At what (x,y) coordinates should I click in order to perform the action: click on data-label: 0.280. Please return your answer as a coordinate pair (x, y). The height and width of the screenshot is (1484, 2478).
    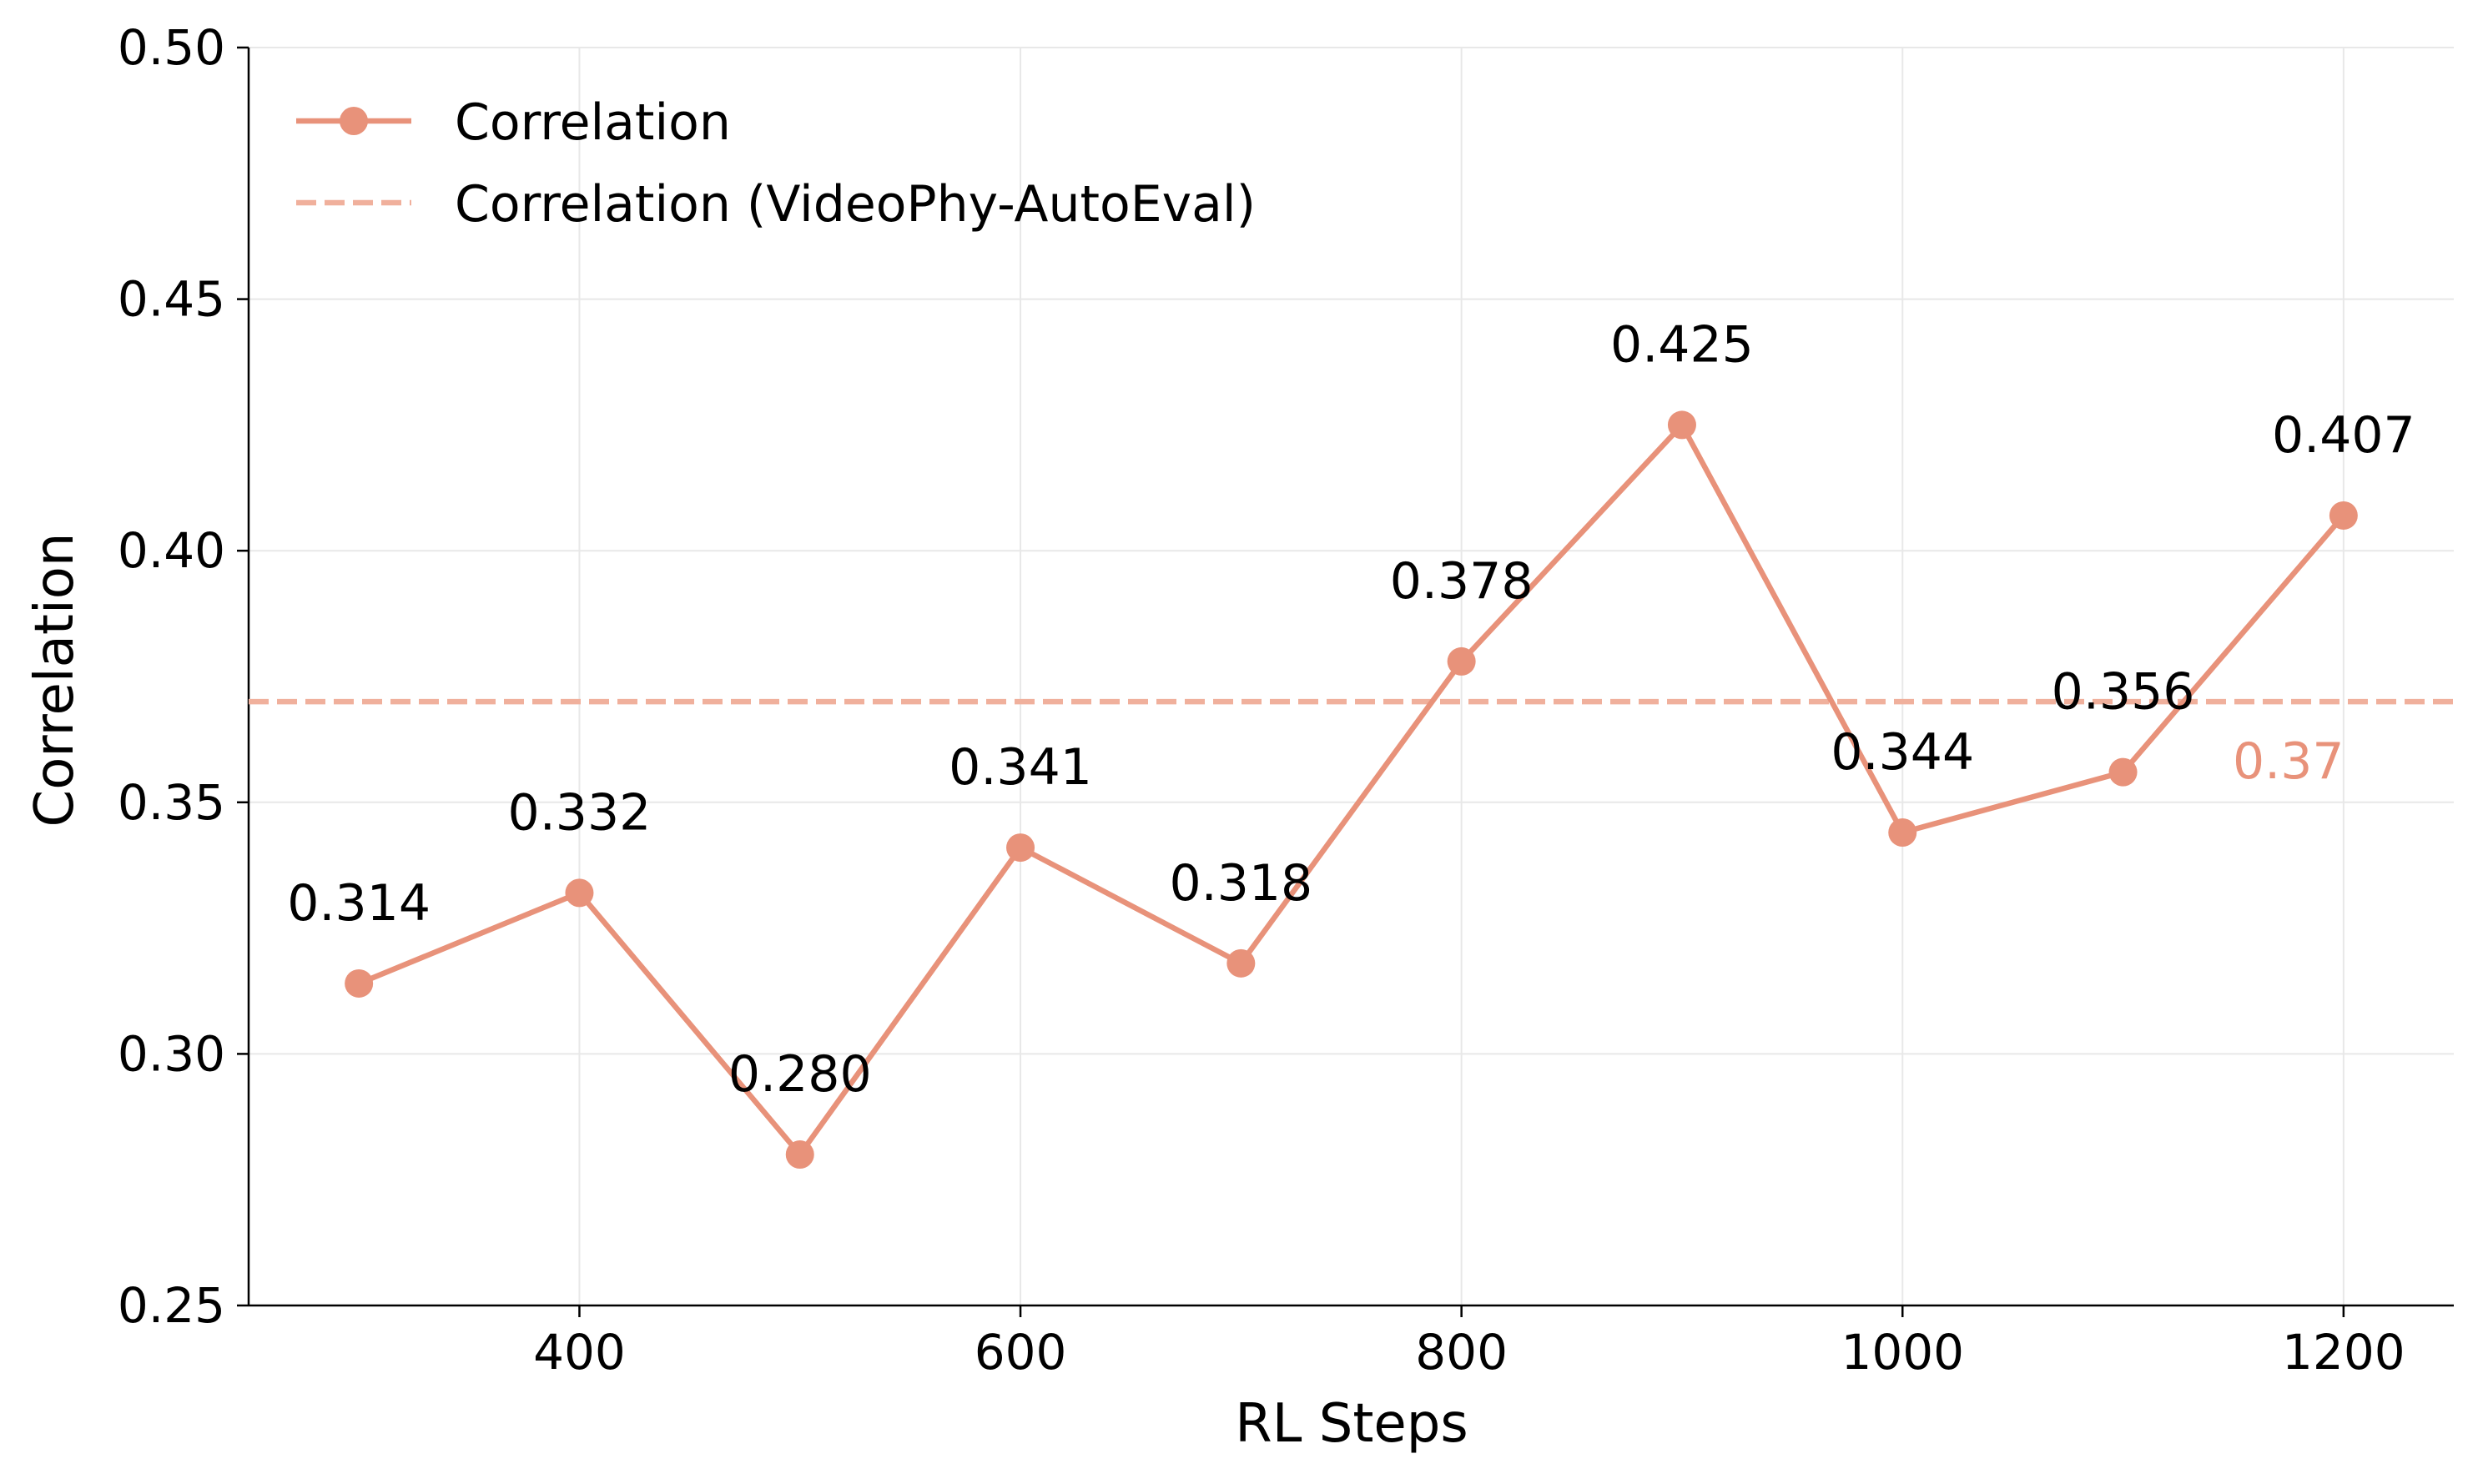
    Looking at the image, I should click on (800, 1074).